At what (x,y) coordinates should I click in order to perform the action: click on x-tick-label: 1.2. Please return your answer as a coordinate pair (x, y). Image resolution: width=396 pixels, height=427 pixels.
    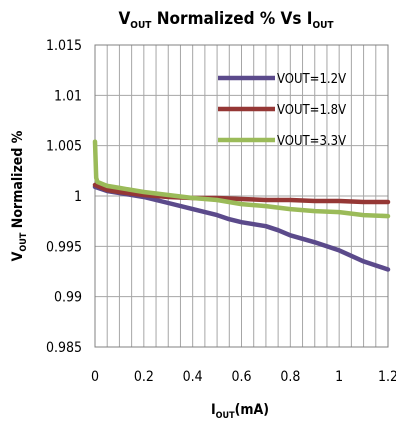
    Looking at the image, I should click on (387, 377).